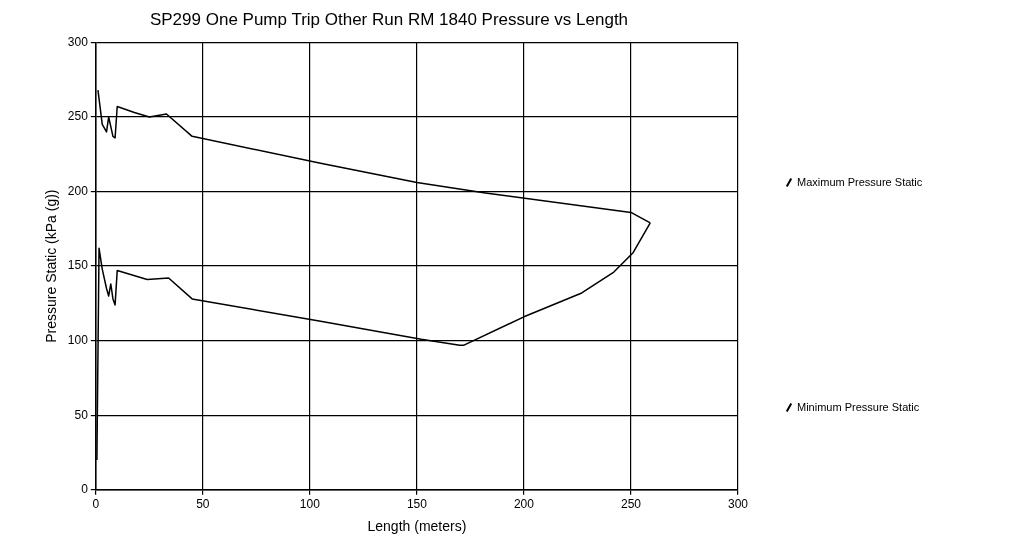  I want to click on legend-label: Minimum Pressure Static, so click(858, 407).